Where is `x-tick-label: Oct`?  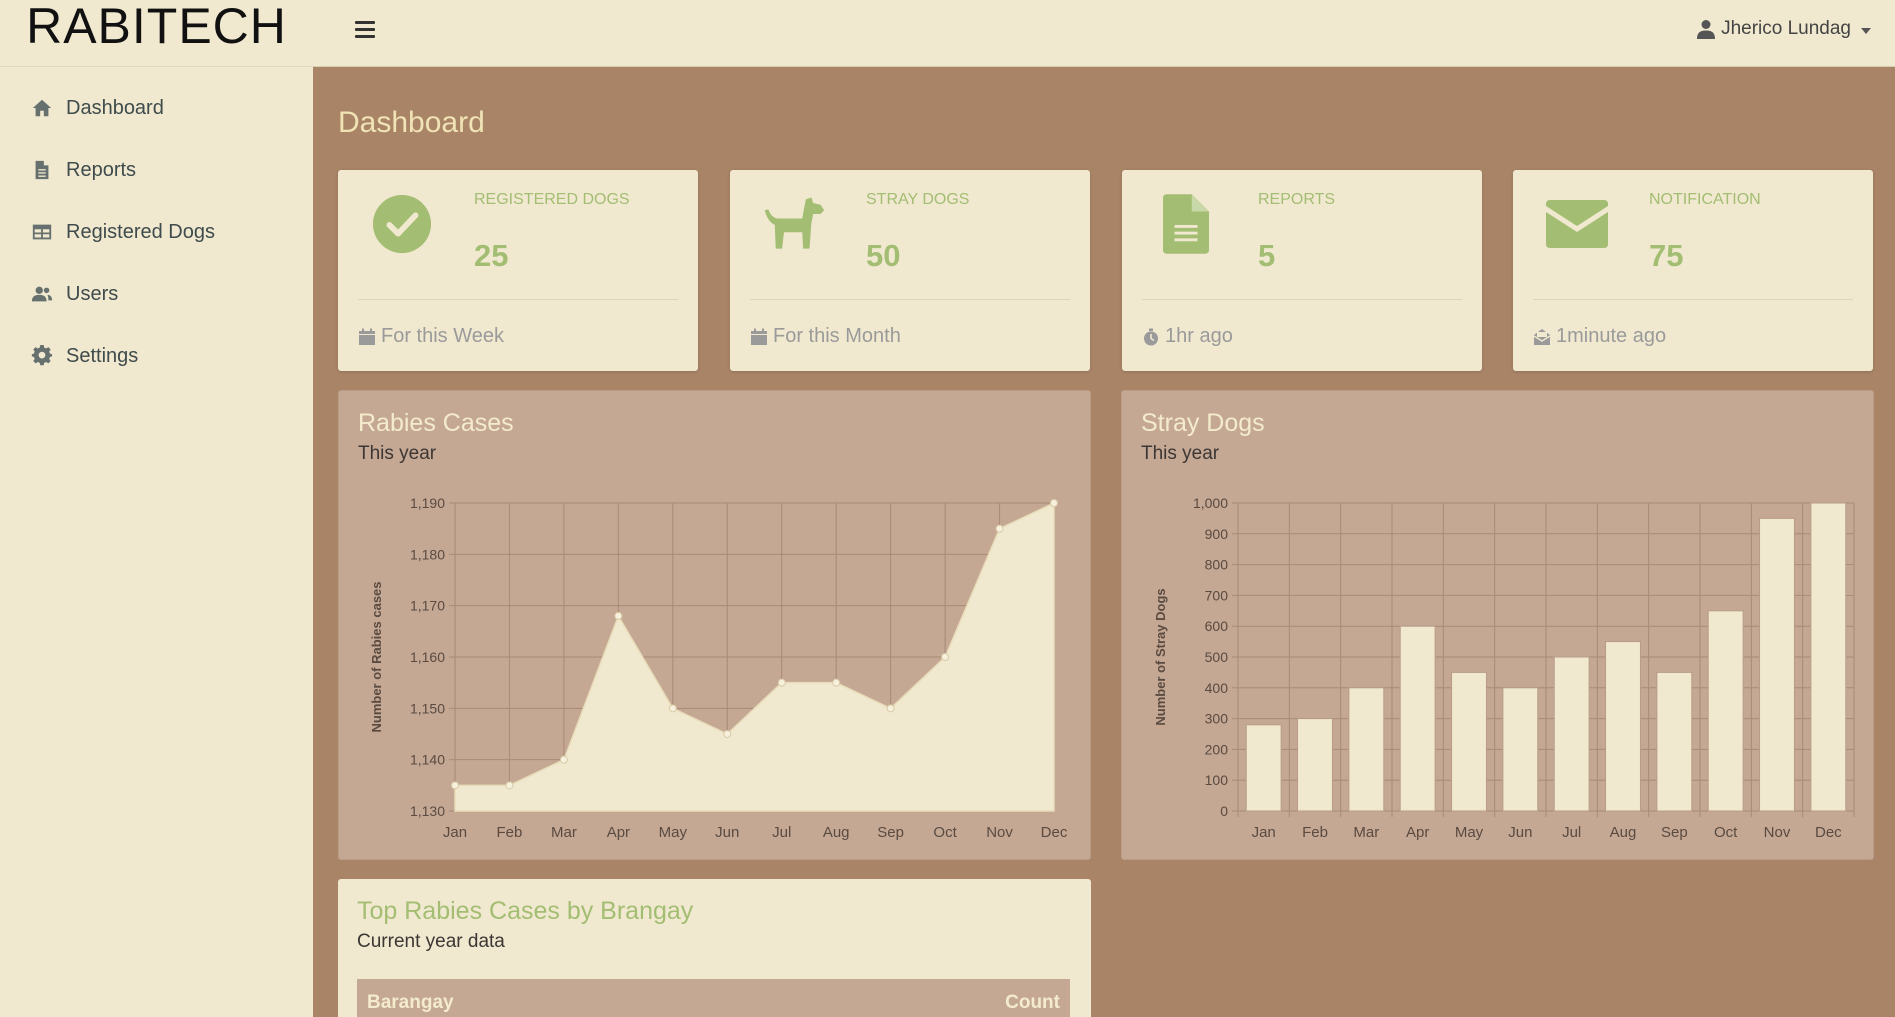
x-tick-label: Oct is located at coordinates (1726, 832).